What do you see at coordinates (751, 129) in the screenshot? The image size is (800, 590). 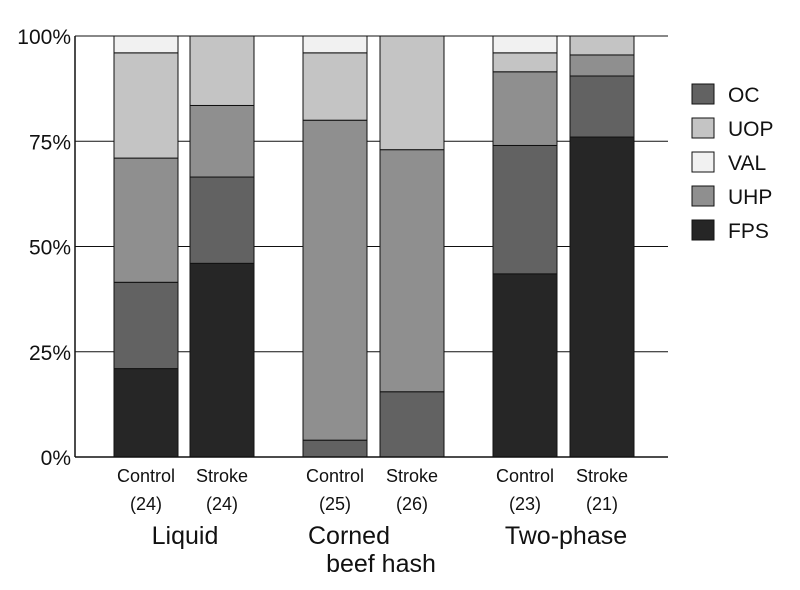 I see `legend-label: UOP` at bounding box center [751, 129].